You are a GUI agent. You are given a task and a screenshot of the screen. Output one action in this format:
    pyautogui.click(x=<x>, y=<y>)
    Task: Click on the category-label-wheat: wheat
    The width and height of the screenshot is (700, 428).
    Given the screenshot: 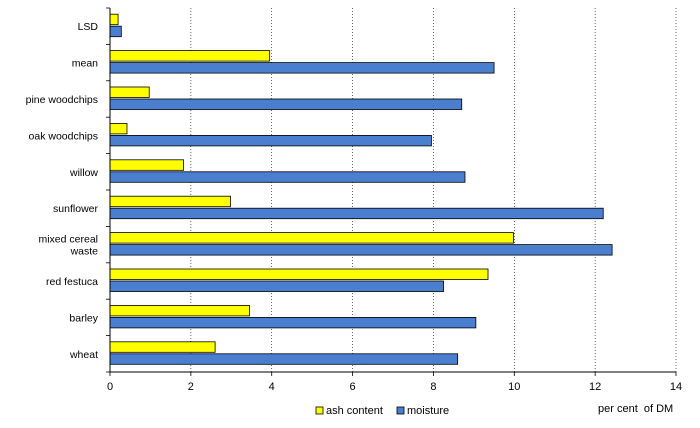 What is the action you would take?
    pyautogui.click(x=83, y=355)
    